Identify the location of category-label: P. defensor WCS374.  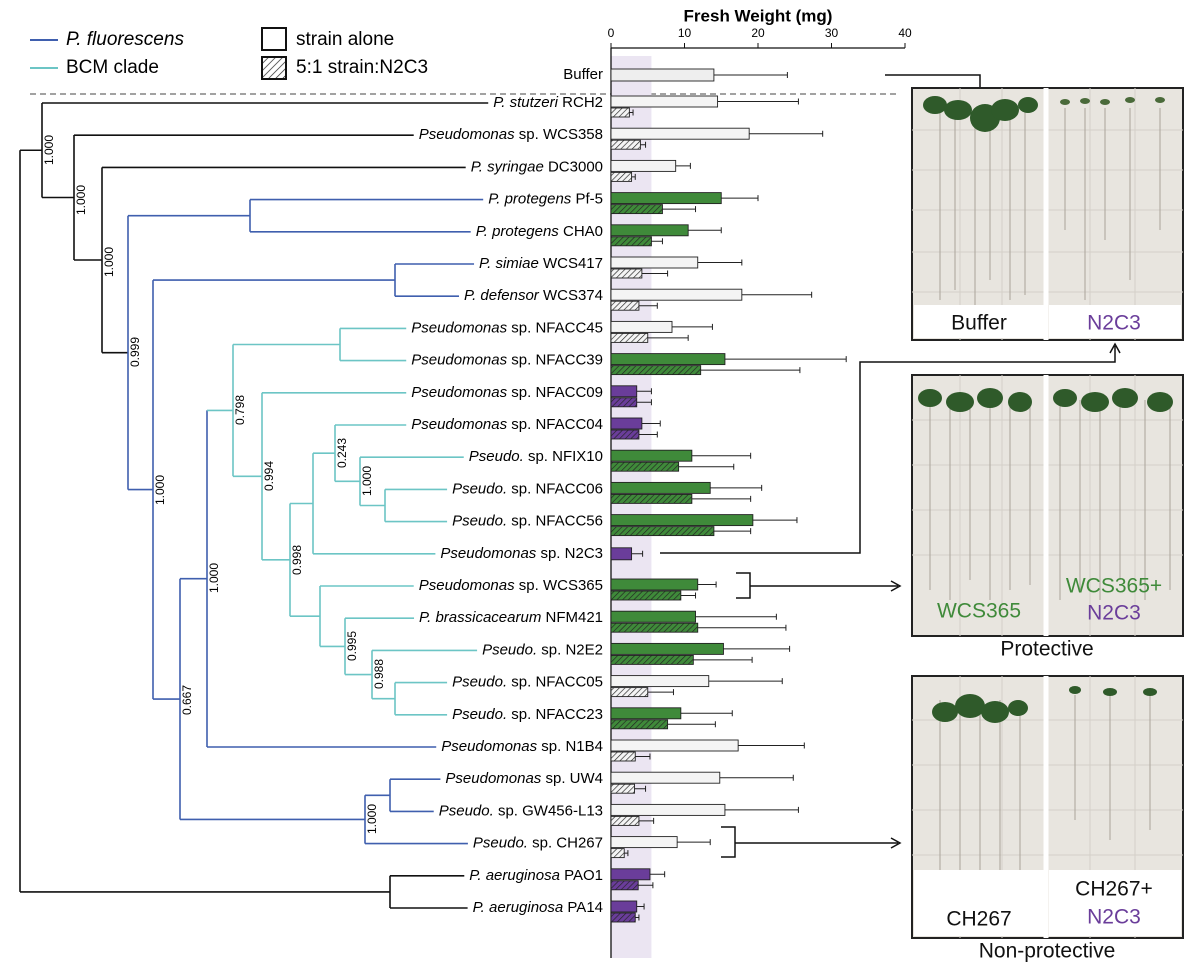
(533, 295).